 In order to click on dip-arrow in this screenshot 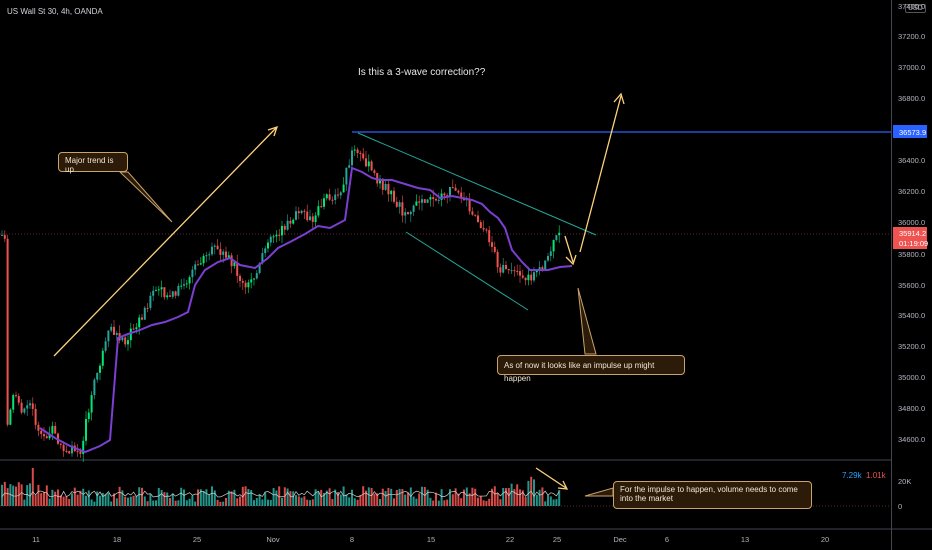, I will do `click(570, 250)`.